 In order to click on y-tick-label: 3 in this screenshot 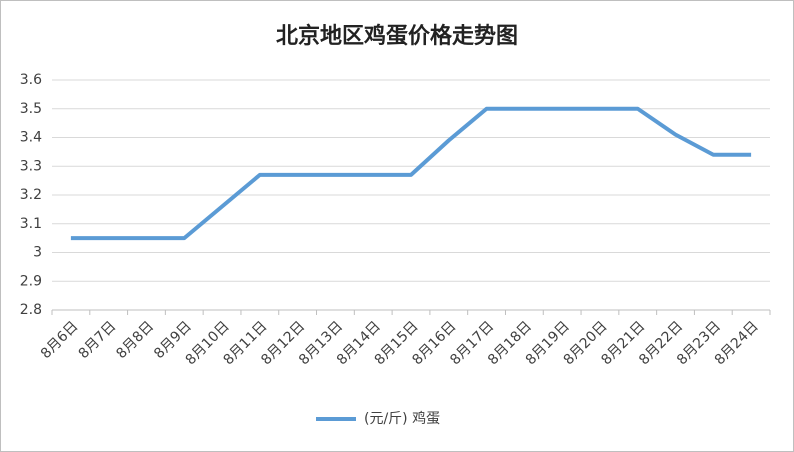, I will do `click(37, 253)`.